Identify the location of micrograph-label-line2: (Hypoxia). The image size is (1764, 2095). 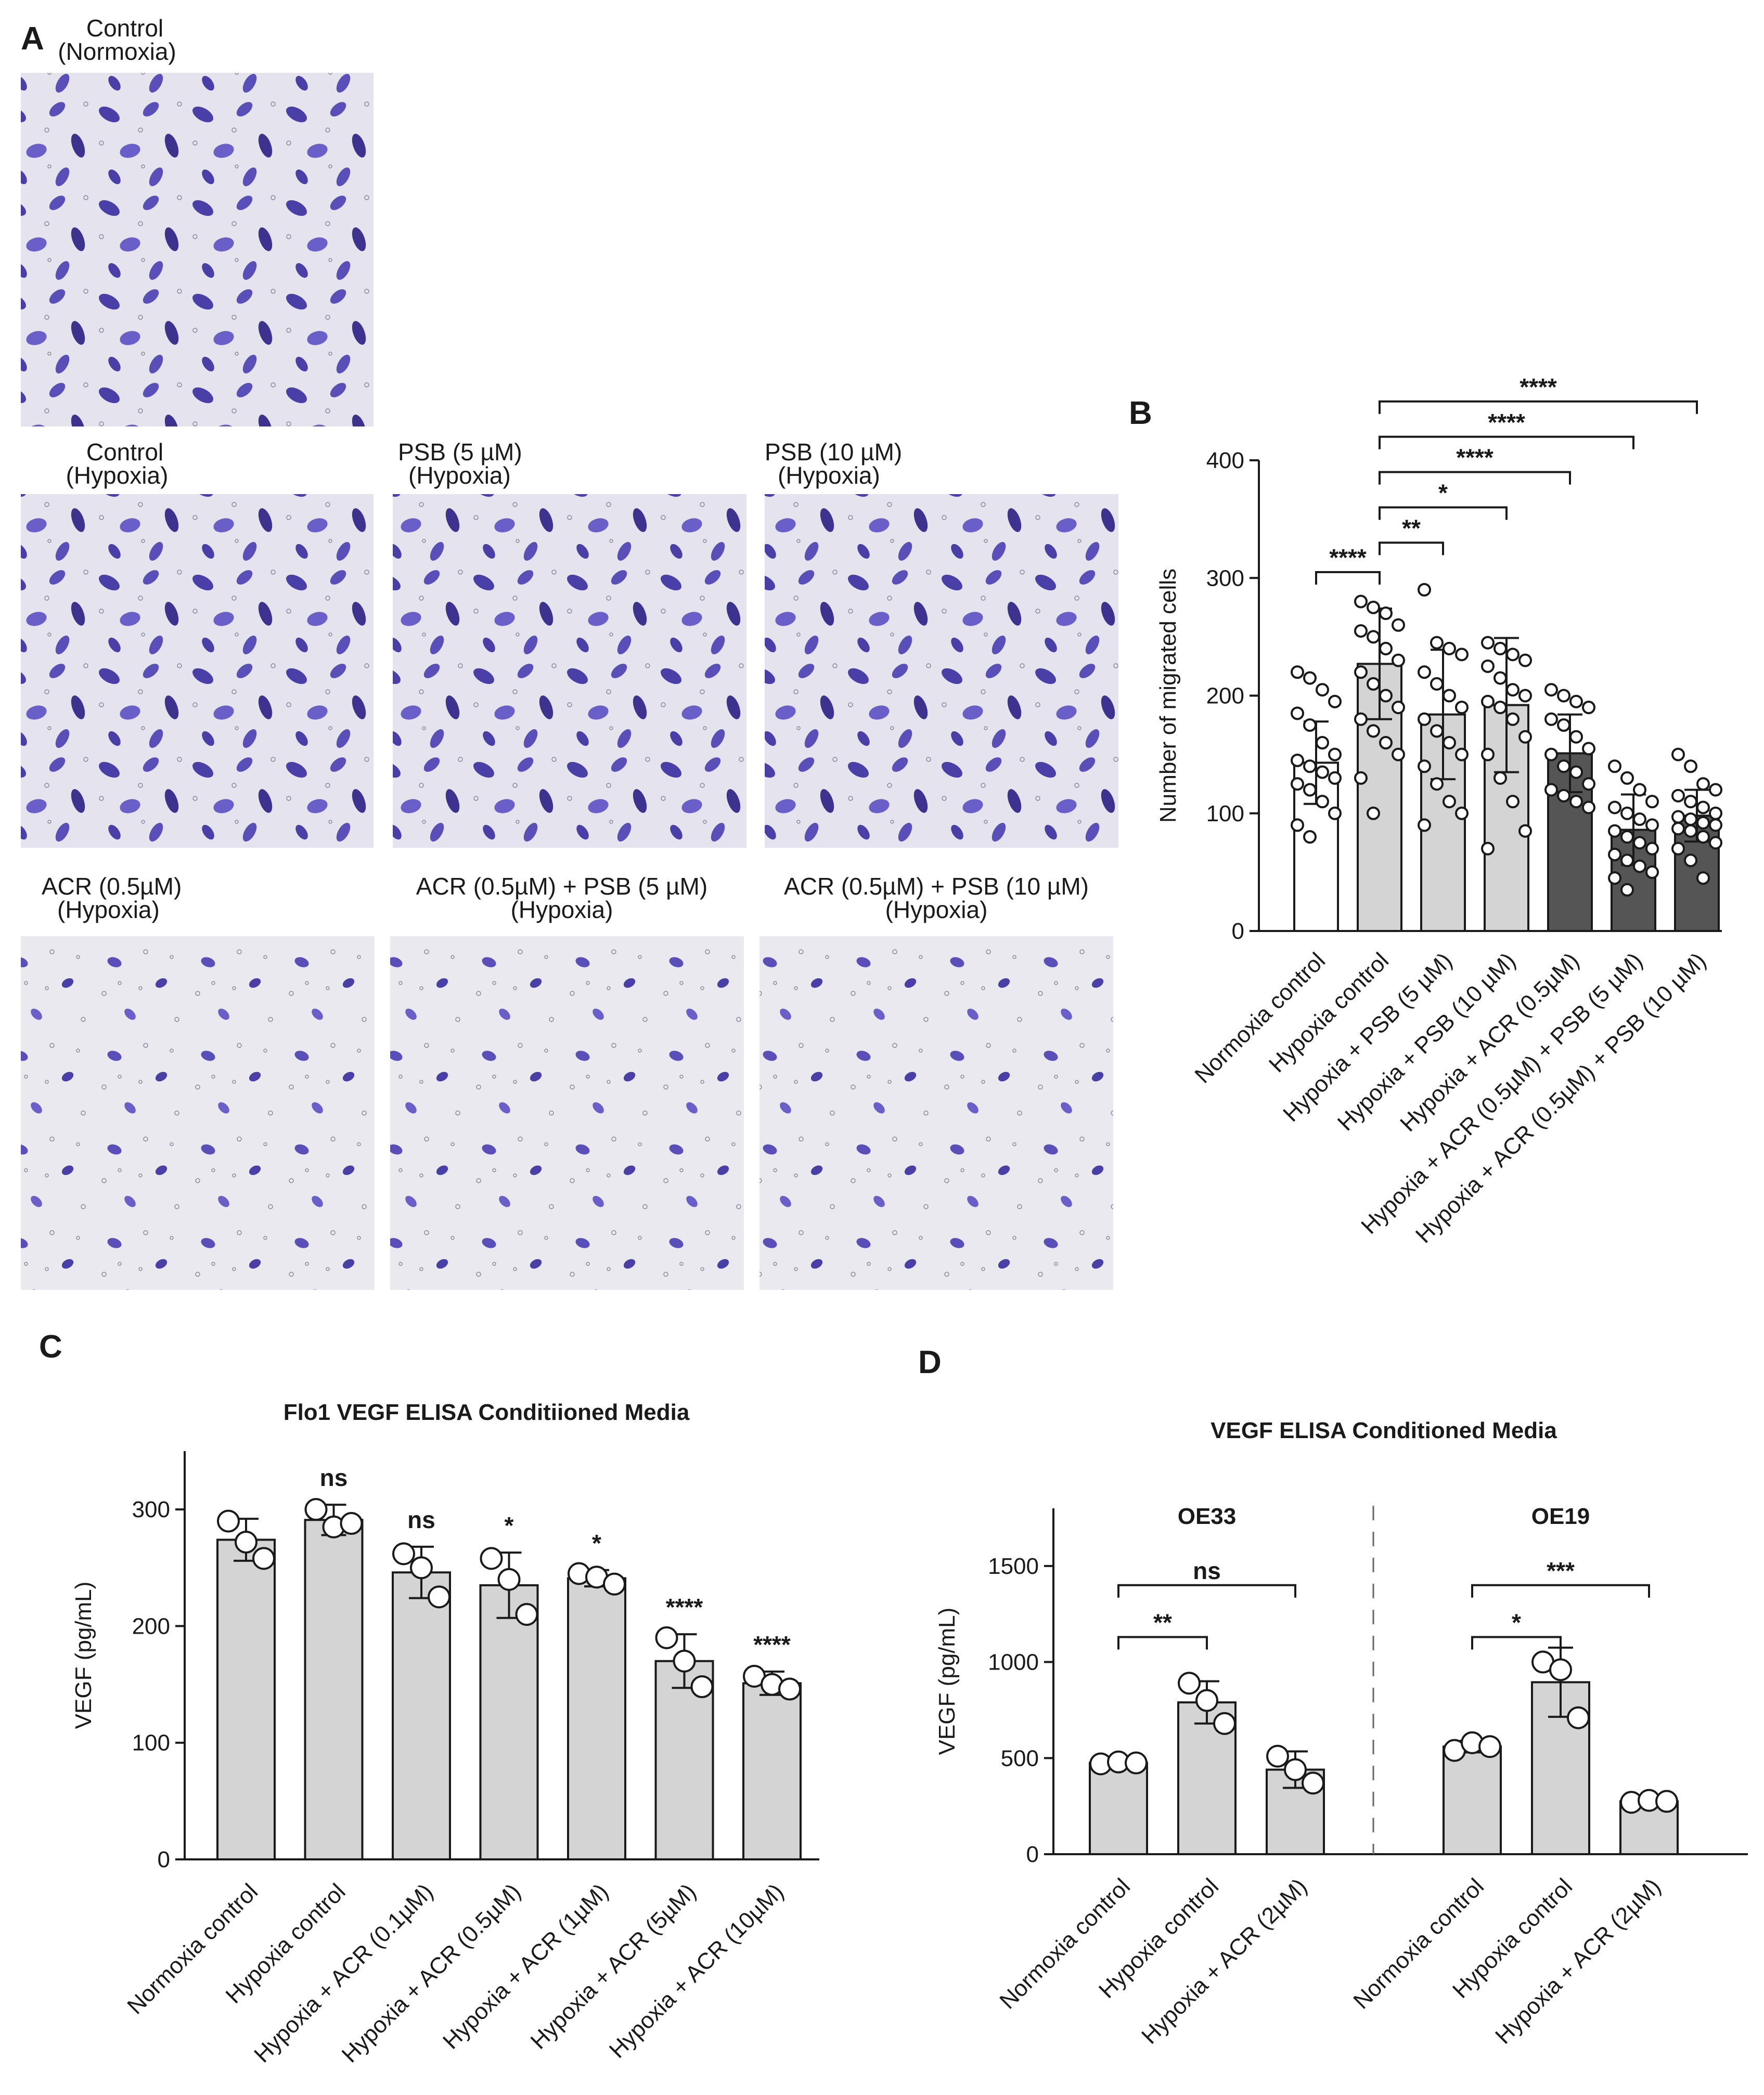
(829, 475).